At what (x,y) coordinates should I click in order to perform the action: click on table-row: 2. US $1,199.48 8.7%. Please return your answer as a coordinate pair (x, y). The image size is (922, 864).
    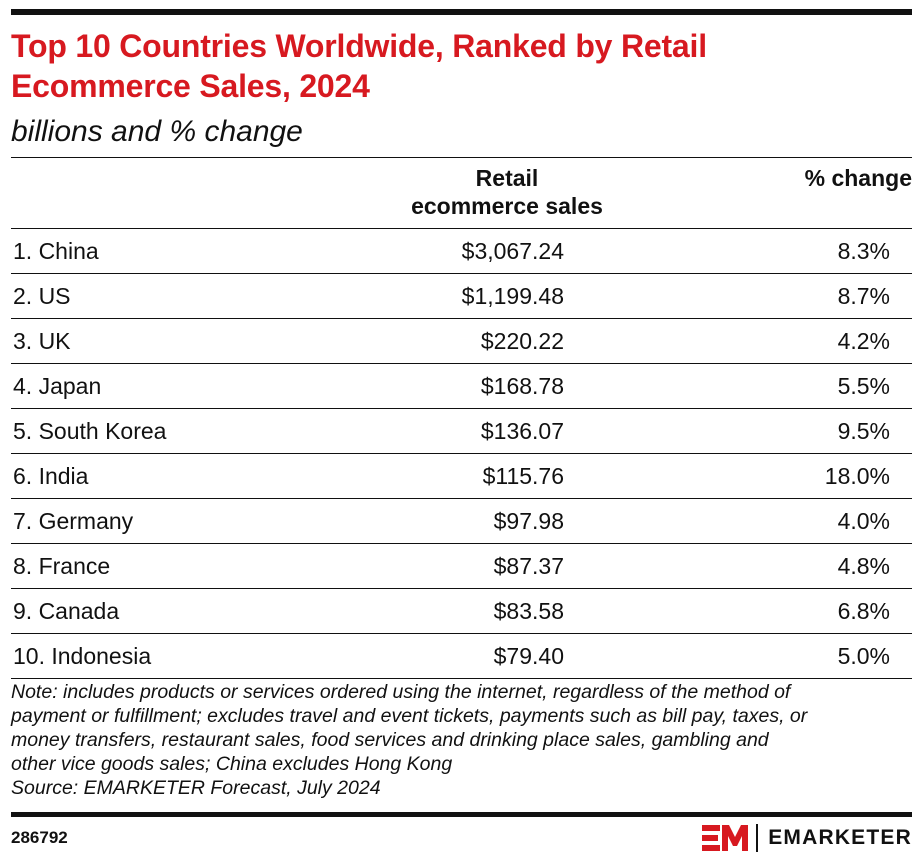
    Looking at the image, I should click on (461, 296).